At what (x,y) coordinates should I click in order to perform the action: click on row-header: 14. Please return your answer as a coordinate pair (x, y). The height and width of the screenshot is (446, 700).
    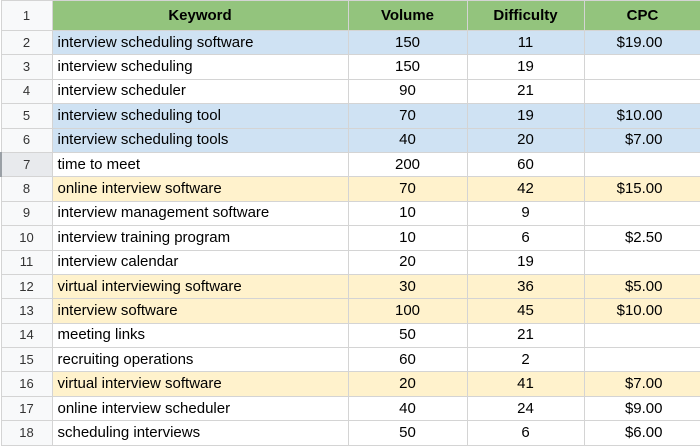
    Looking at the image, I should click on (26, 335).